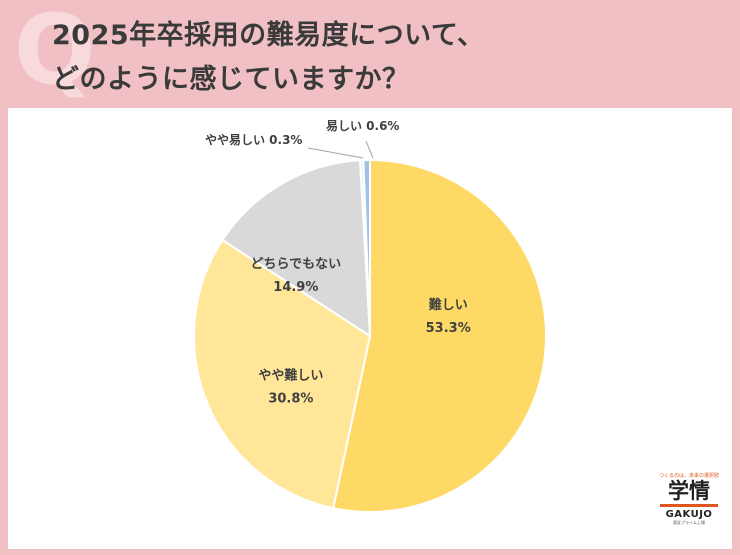 This screenshot has height=555, width=740. I want to click on title-line-2: どのように感じていますか？, so click(231, 79).